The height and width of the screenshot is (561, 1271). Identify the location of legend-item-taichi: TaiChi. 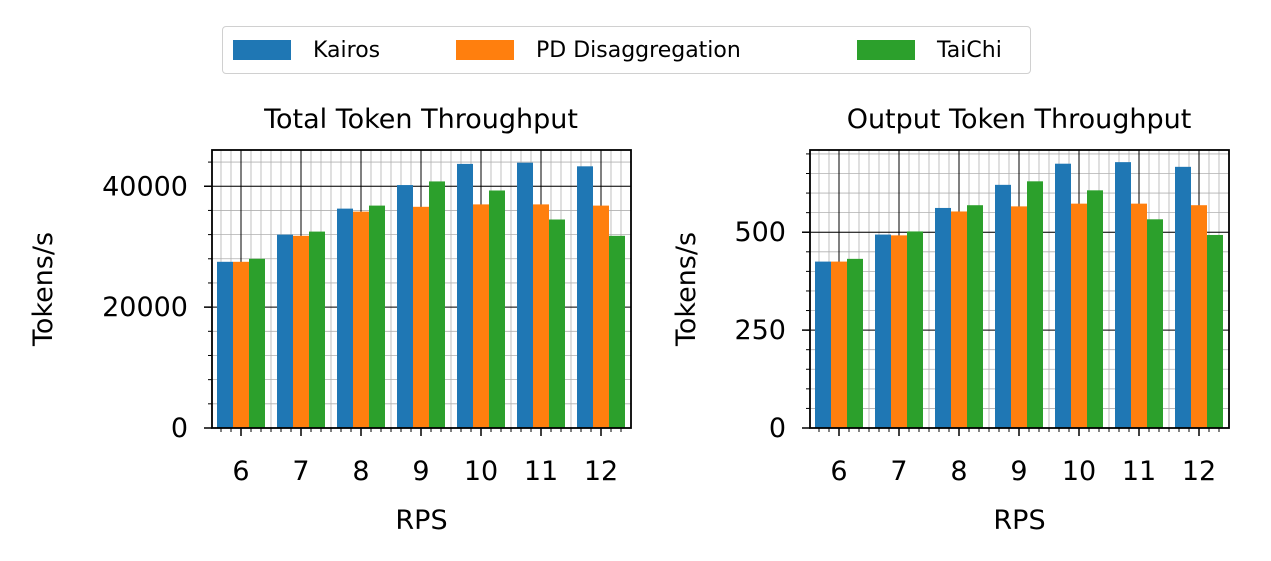
(929, 50).